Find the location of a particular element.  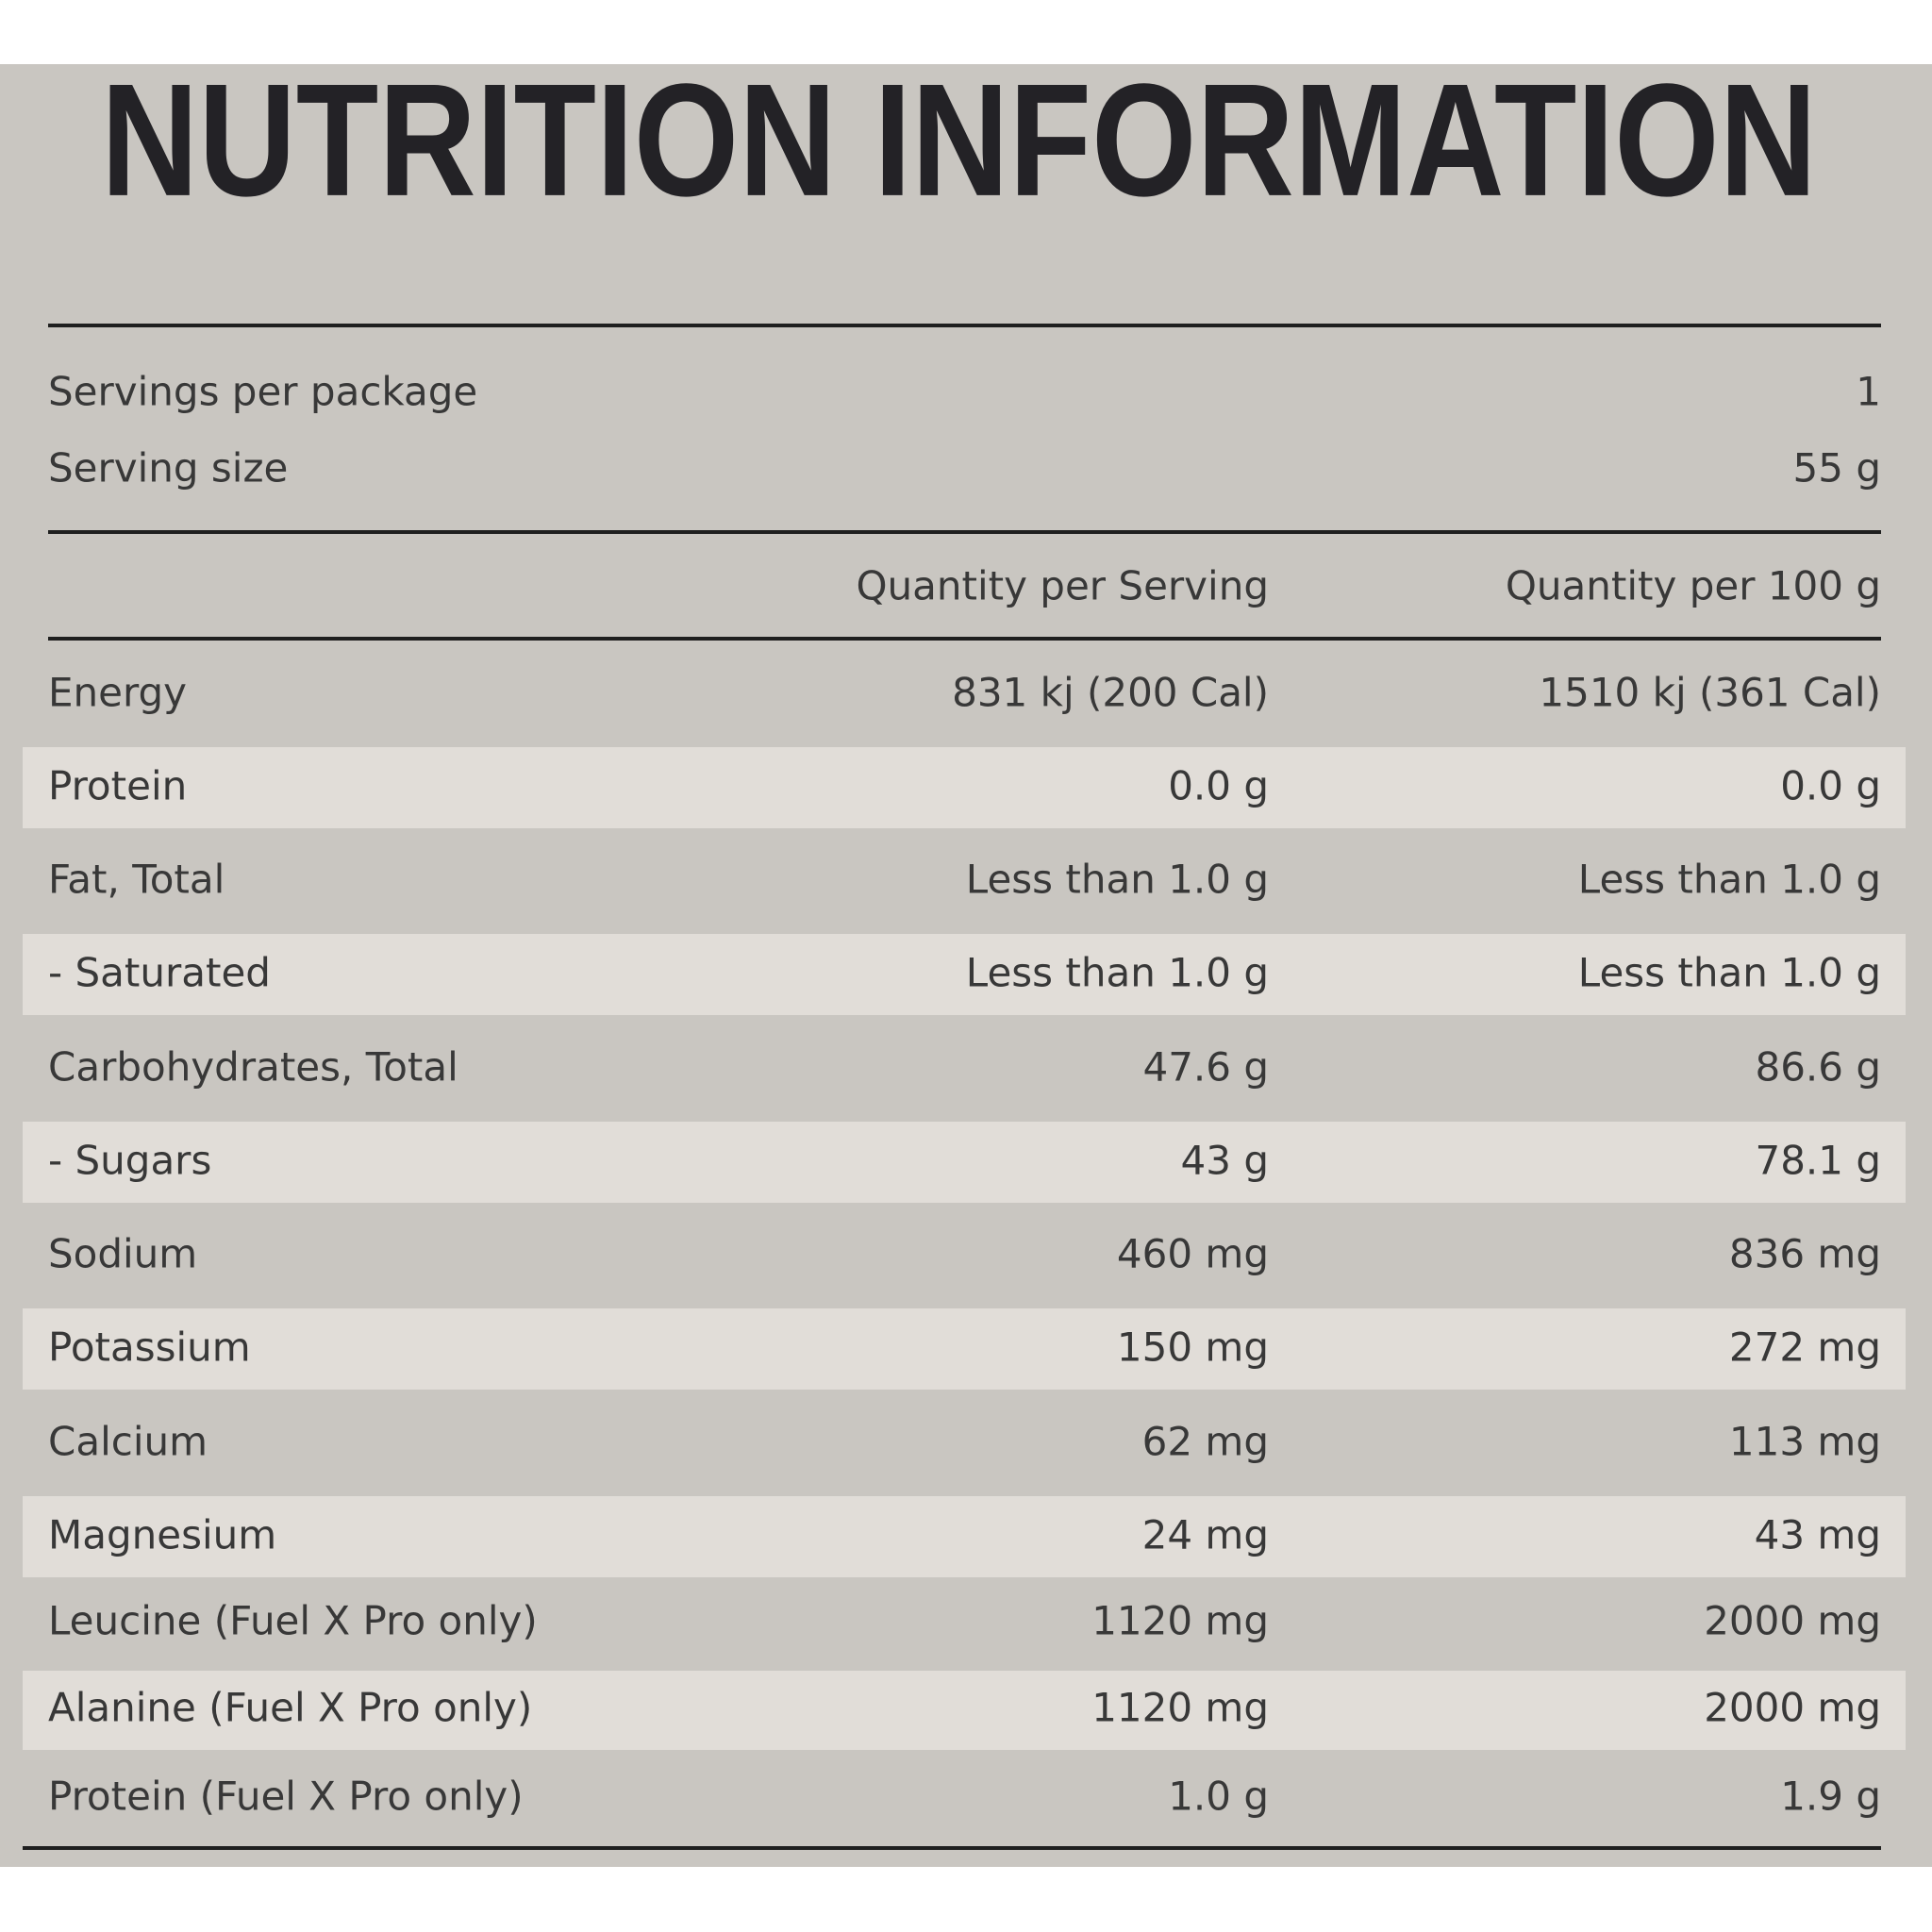

per-100g: 113 mg is located at coordinates (1805, 1442).